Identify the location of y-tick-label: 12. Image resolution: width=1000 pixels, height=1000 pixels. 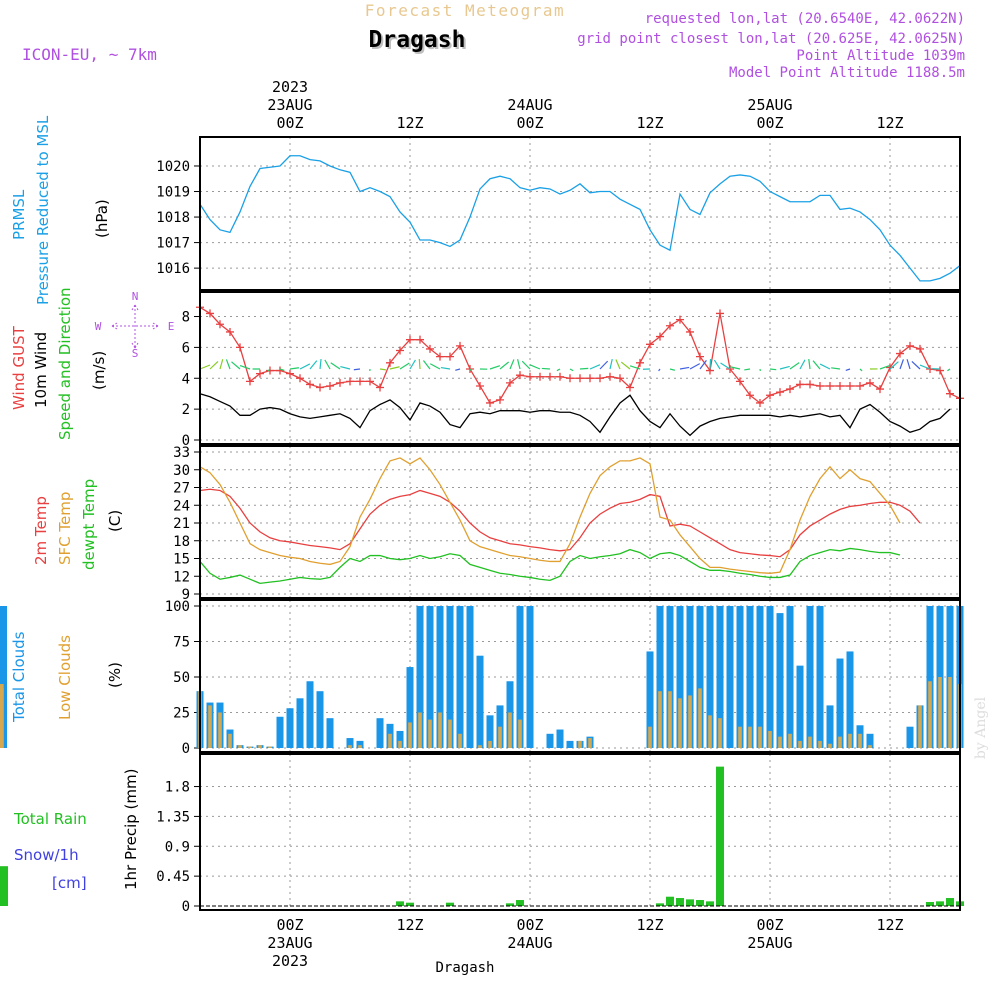
(181, 577).